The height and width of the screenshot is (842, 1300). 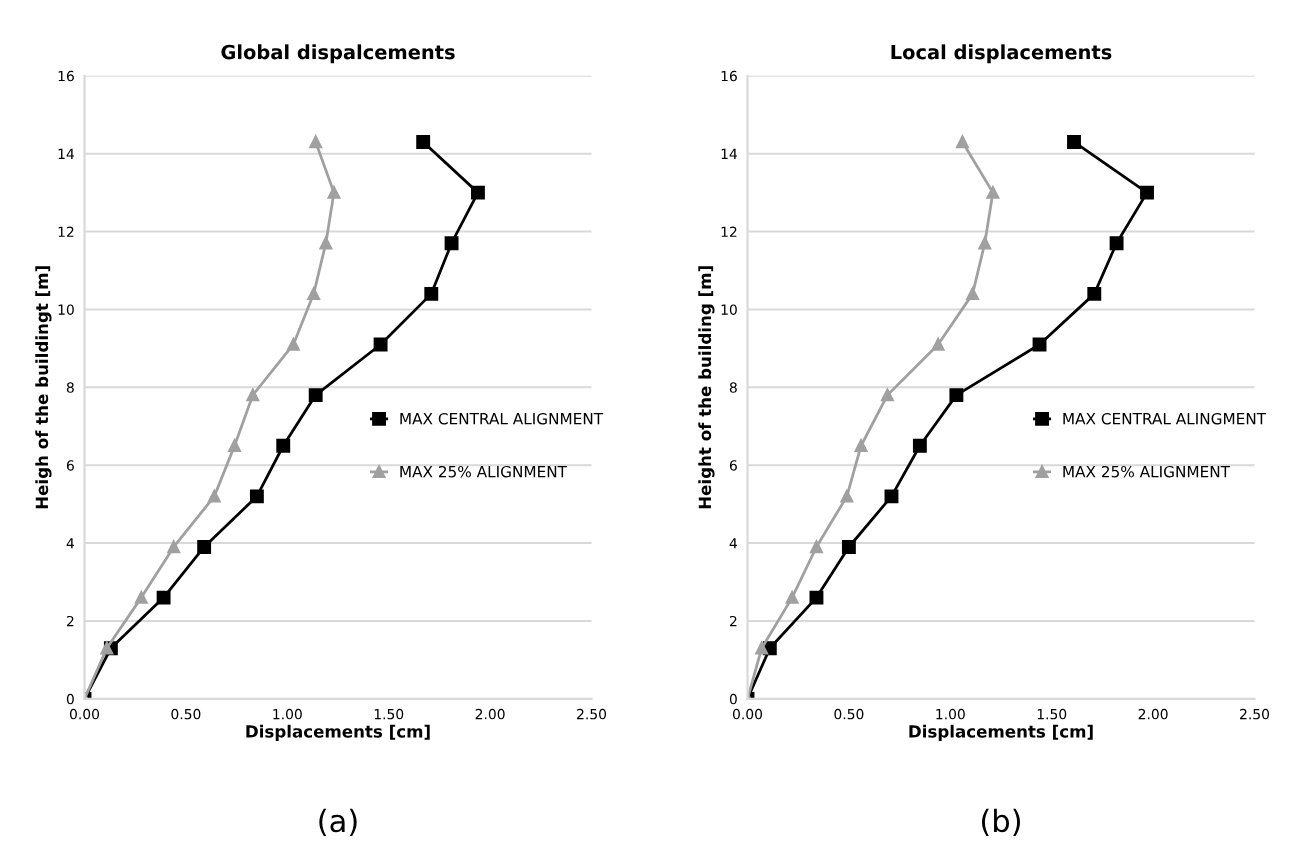 I want to click on chart-title: Local displacements, so click(x=1001, y=54).